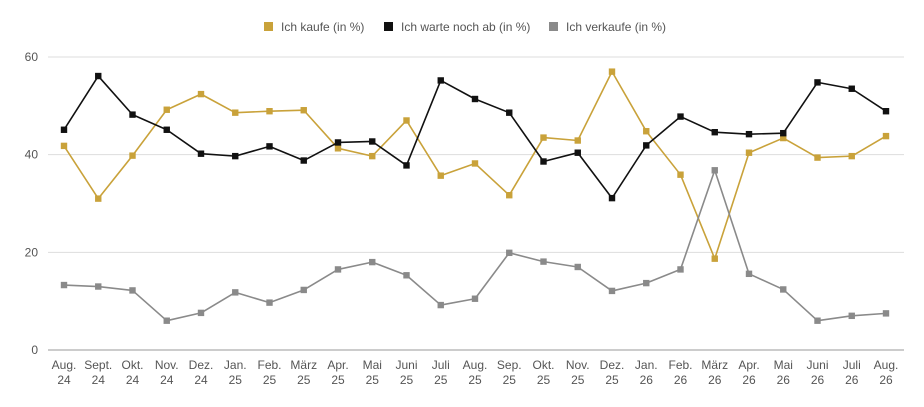 Image resolution: width=924 pixels, height=407 pixels. I want to click on x-tick-label-13: Sep. 25, so click(509, 372).